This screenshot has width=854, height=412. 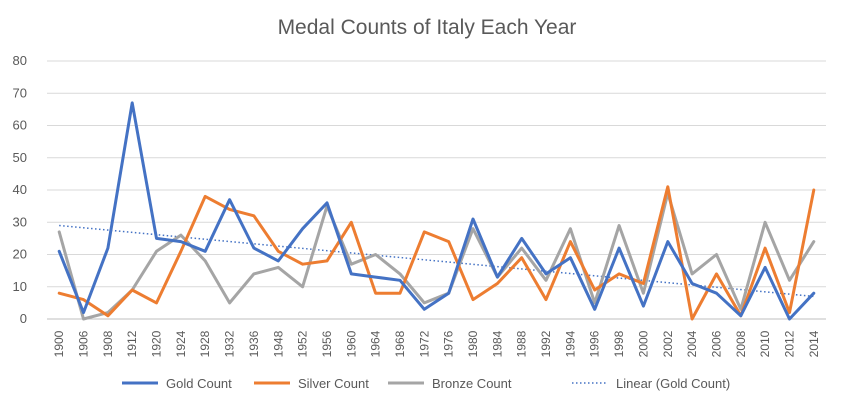 I want to click on x-tick-label: 1984, so click(x=497, y=343).